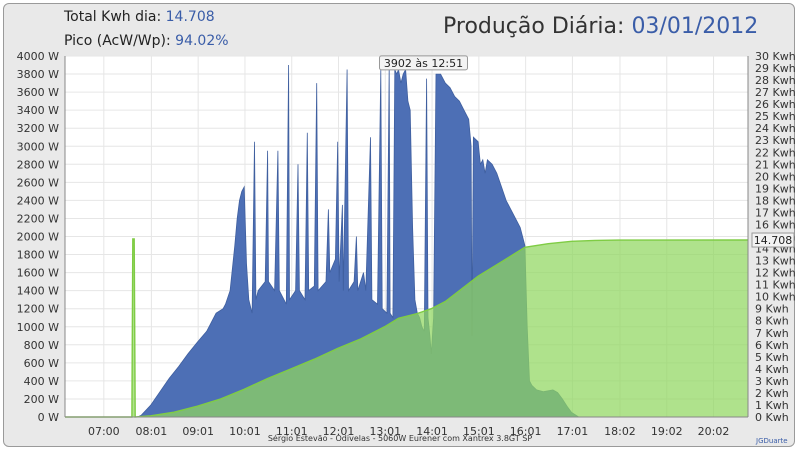 This screenshot has height=452, width=800. Describe the element at coordinates (775, 56) in the screenshot. I see `y-right-tick-label: 30 Kwh` at that location.